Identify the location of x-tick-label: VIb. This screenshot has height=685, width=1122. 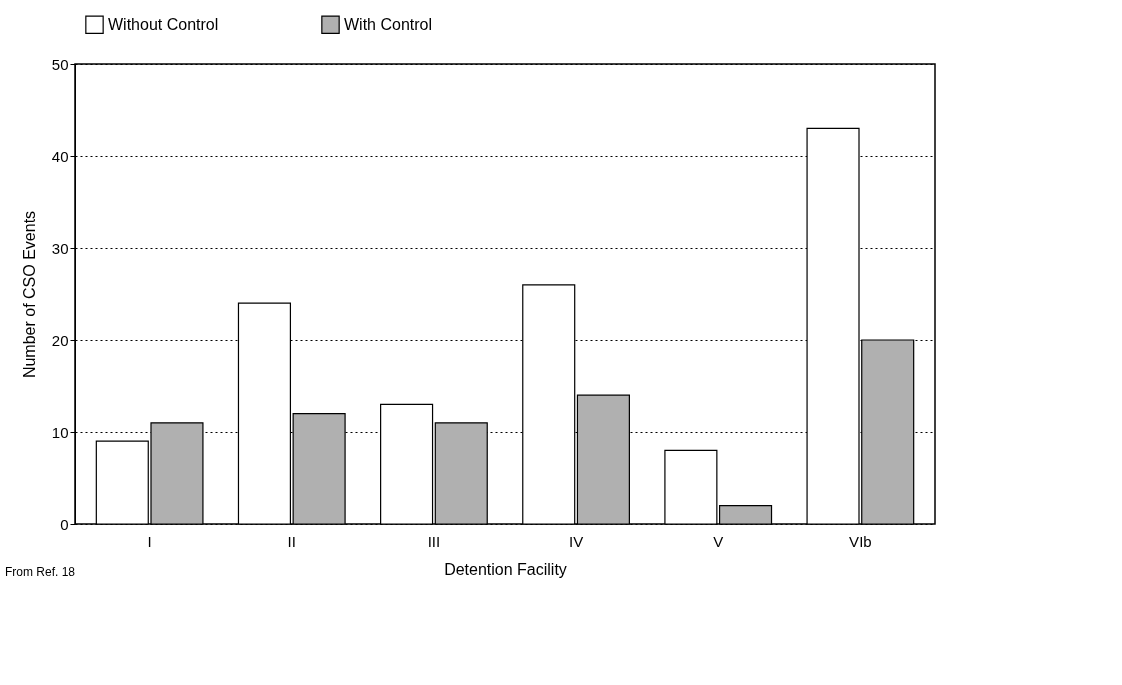
(860, 541).